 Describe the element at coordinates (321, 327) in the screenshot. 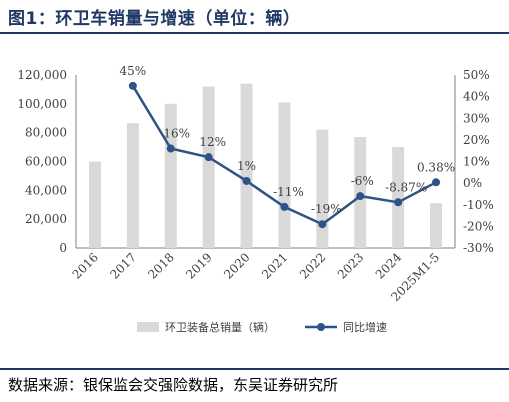

I see `legend-marker-line` at that location.